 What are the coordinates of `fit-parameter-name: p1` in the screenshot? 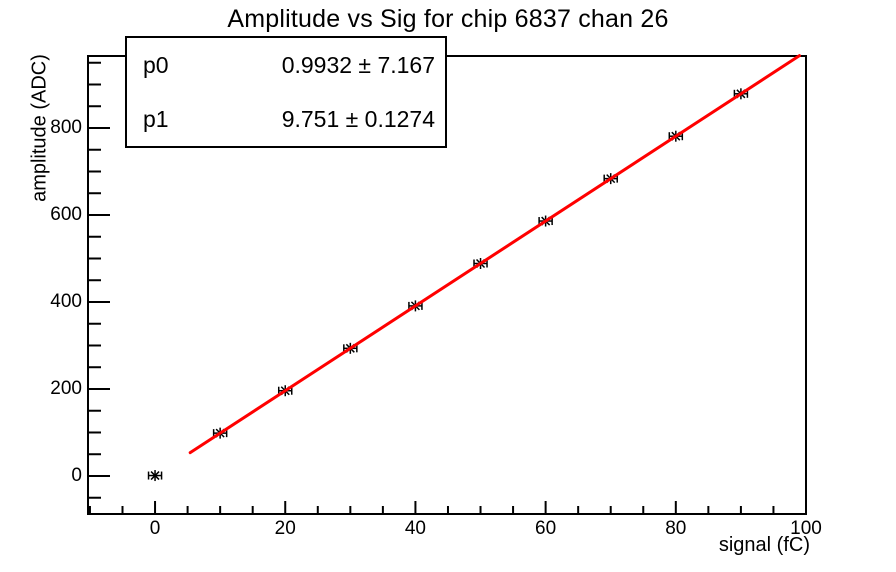 It's located at (156, 118).